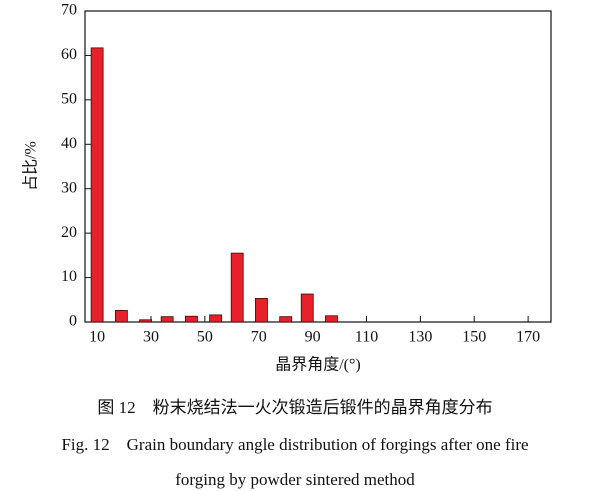 This screenshot has height=491, width=591. What do you see at coordinates (420, 337) in the screenshot?
I see `x-tick-label: 130` at bounding box center [420, 337].